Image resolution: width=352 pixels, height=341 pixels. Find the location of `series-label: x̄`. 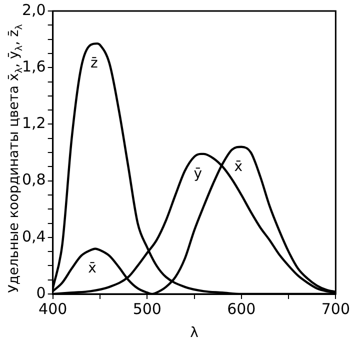

series-label: x̄ is located at coordinates (238, 166).